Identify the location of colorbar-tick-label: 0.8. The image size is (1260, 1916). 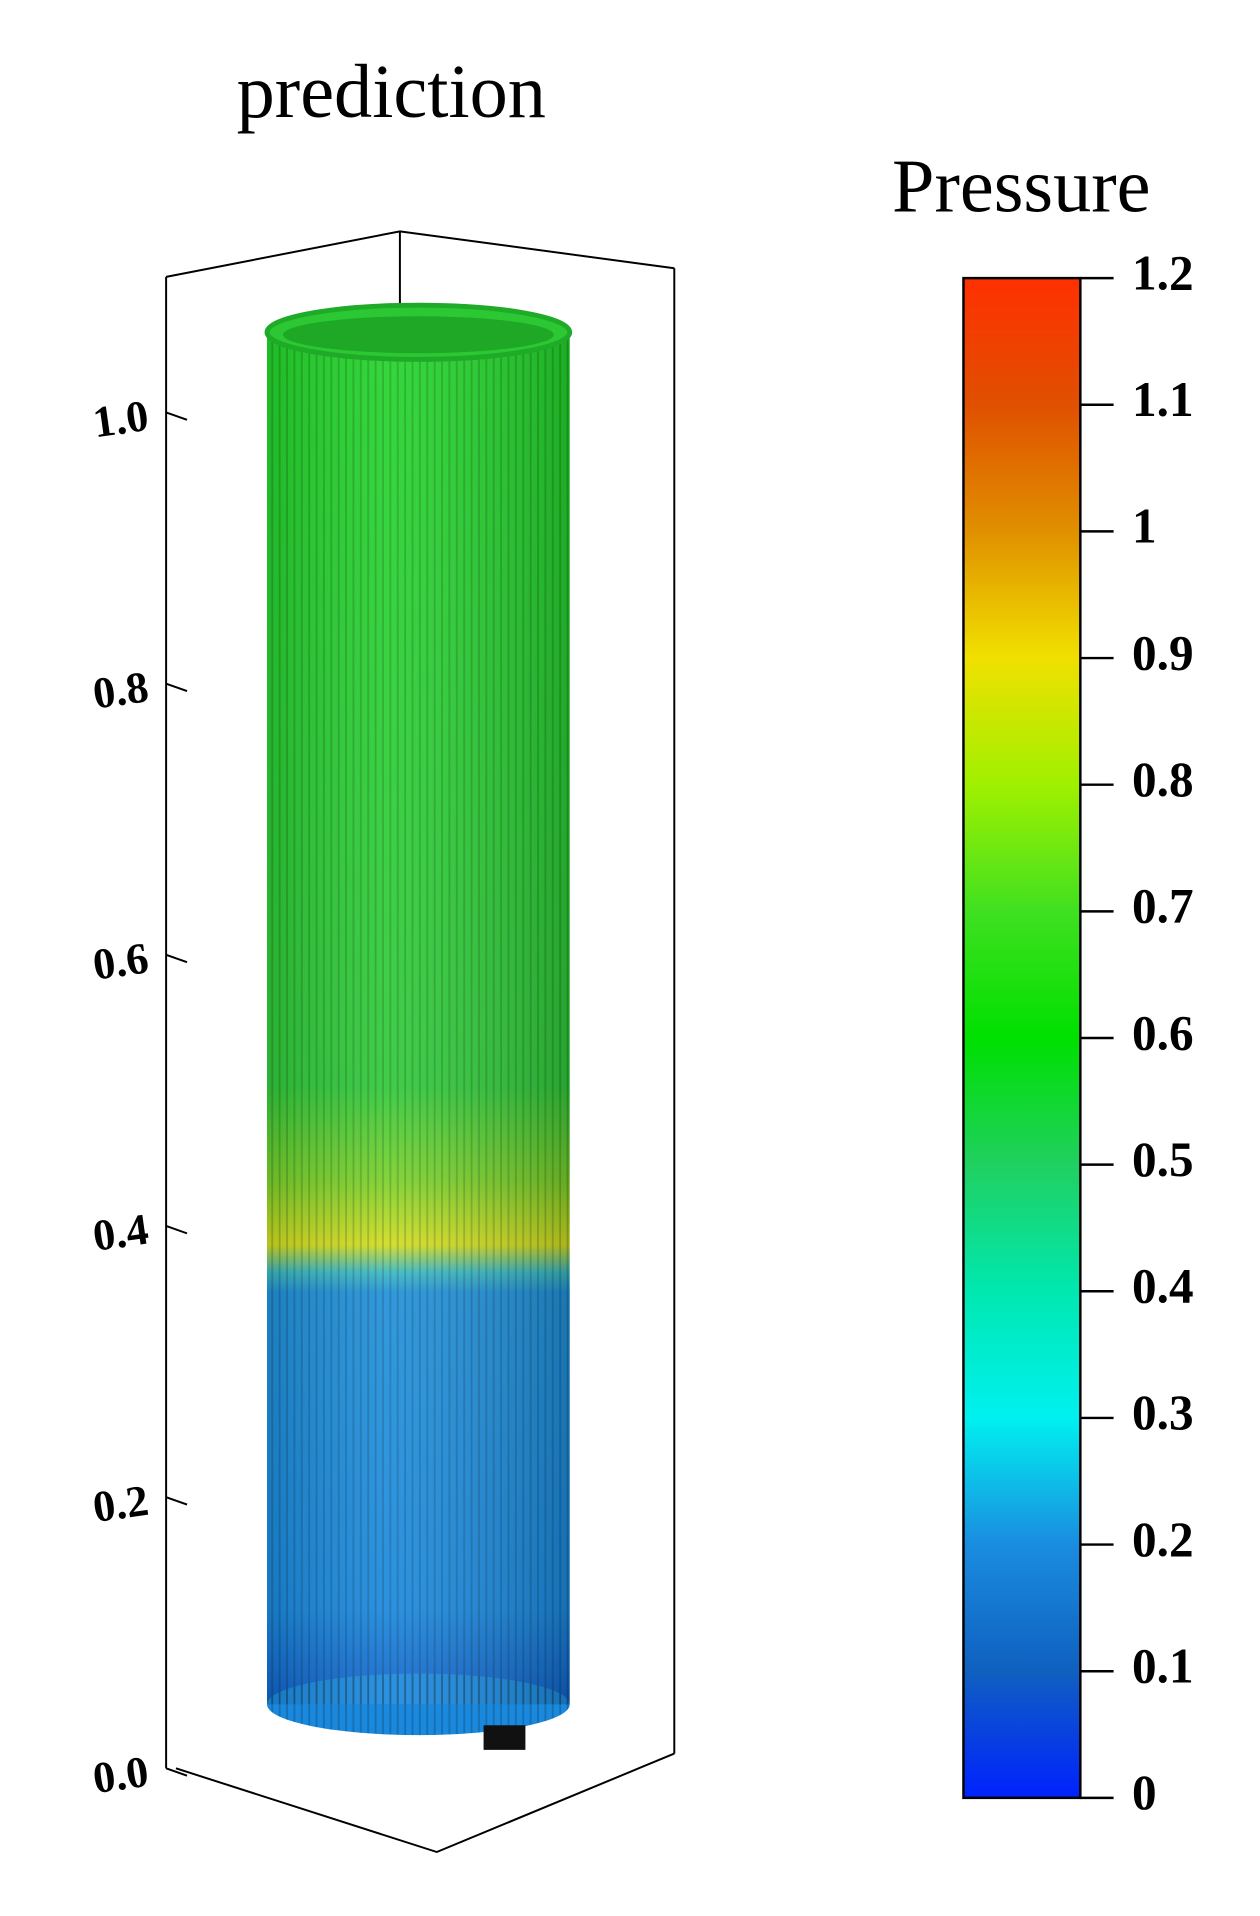
(1163, 779).